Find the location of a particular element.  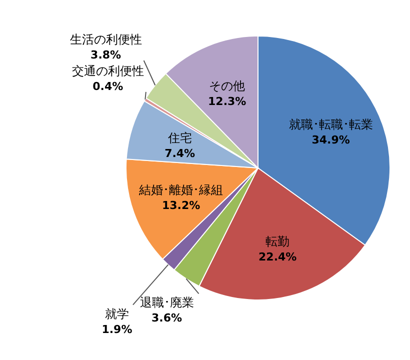

data-label: 1.9% is located at coordinates (117, 329).